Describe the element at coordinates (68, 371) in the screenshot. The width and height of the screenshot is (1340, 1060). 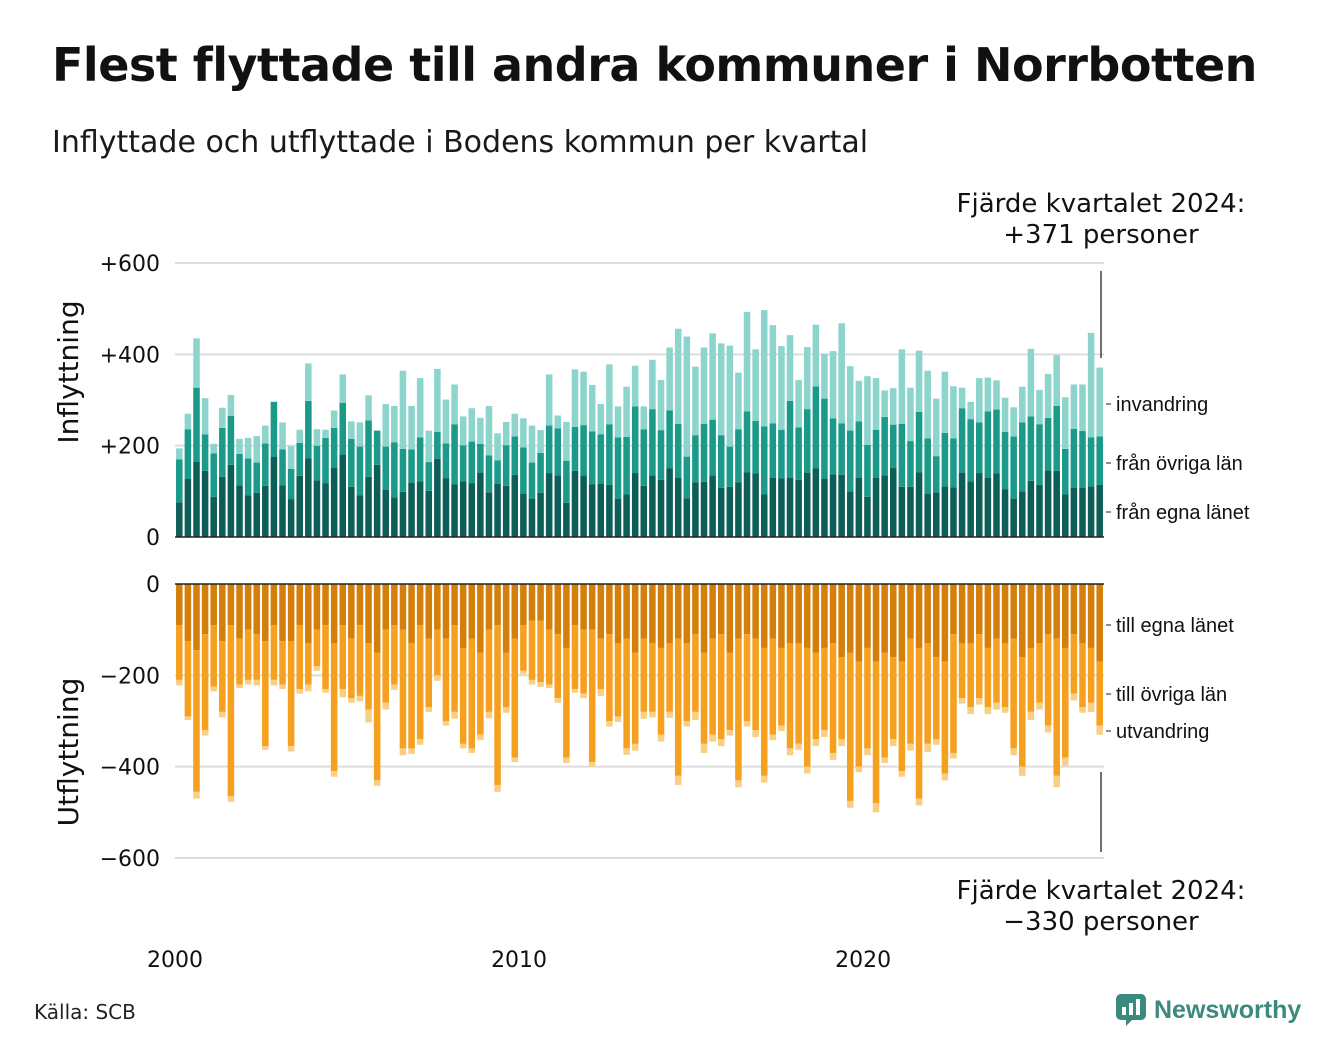
I see `y-axis-title-inflow: Inflyttning` at that location.